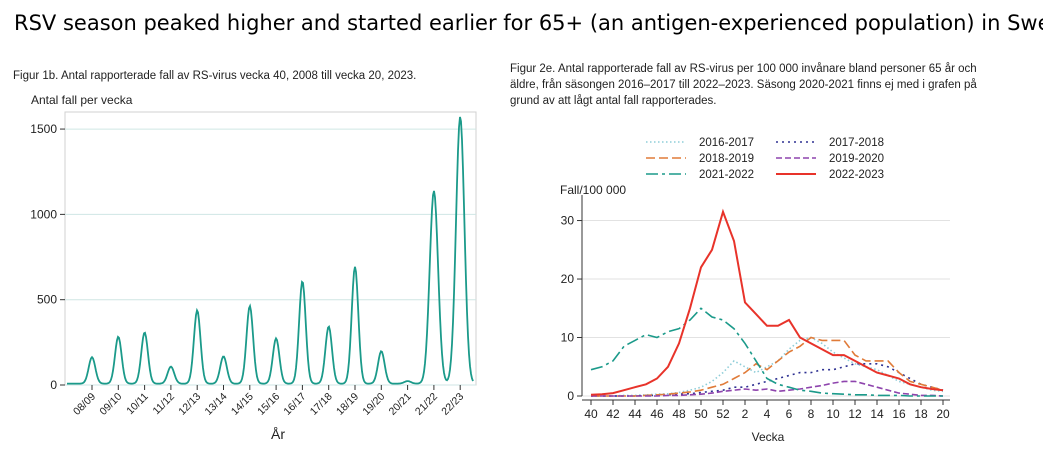  Describe the element at coordinates (943, 414) in the screenshot. I see `x-tick-label: 20` at that location.